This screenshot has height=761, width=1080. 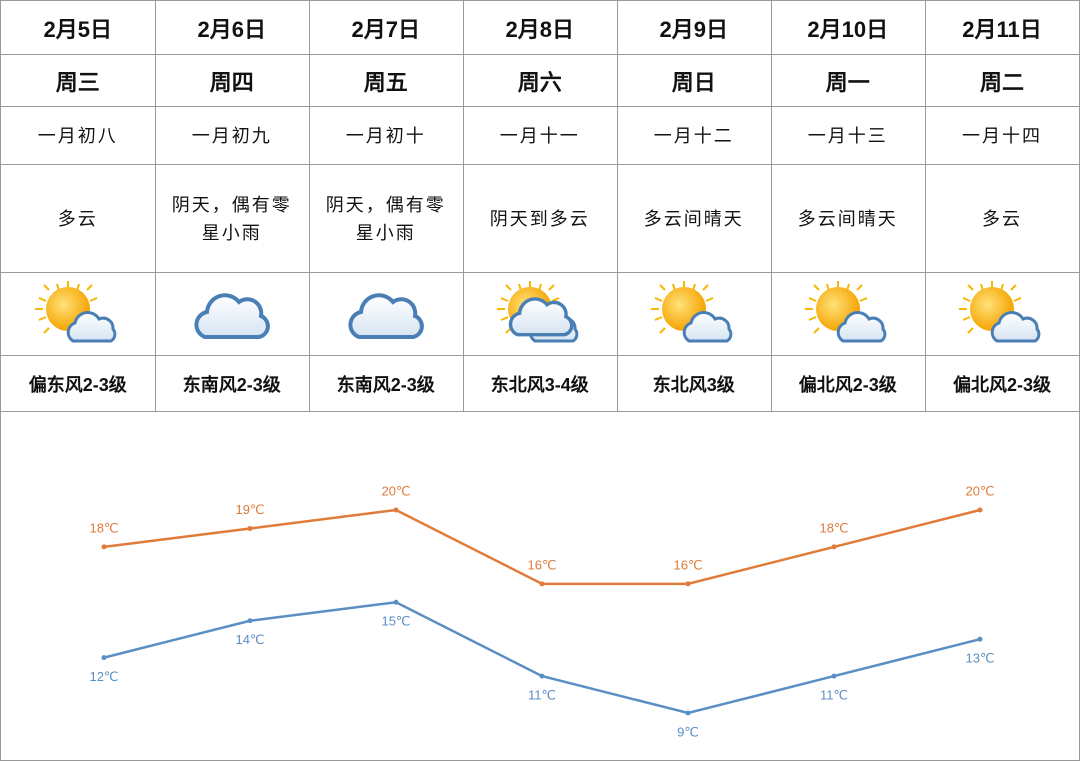 I want to click on value-label: 19℃, so click(x=249, y=509).